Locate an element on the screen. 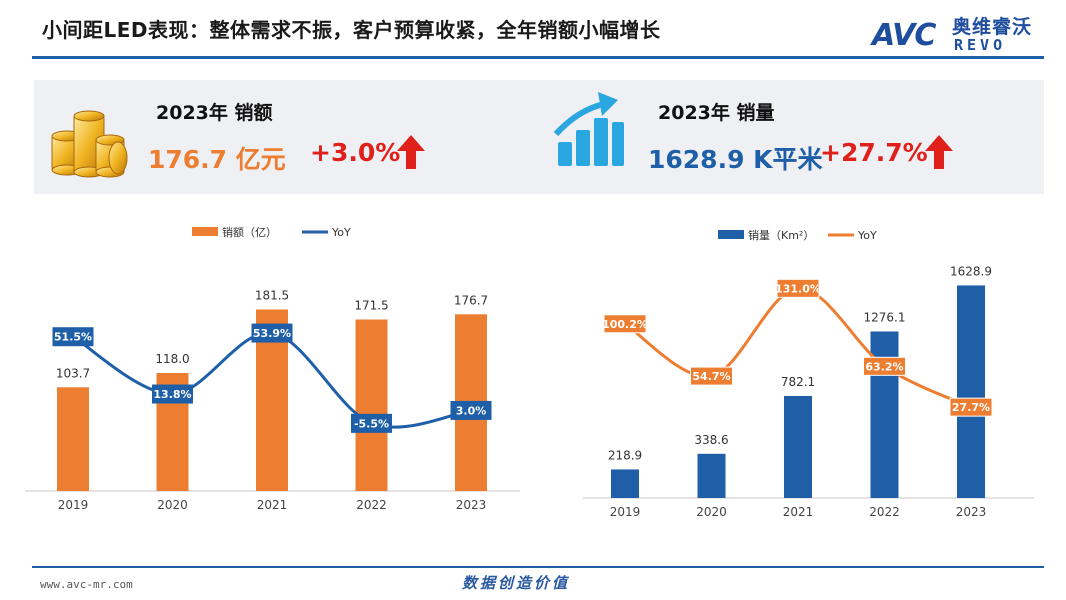 This screenshot has height=600, width=1066. avc-revo-logo: AVC 奥维睿沃 REVO is located at coordinates (957, 34).